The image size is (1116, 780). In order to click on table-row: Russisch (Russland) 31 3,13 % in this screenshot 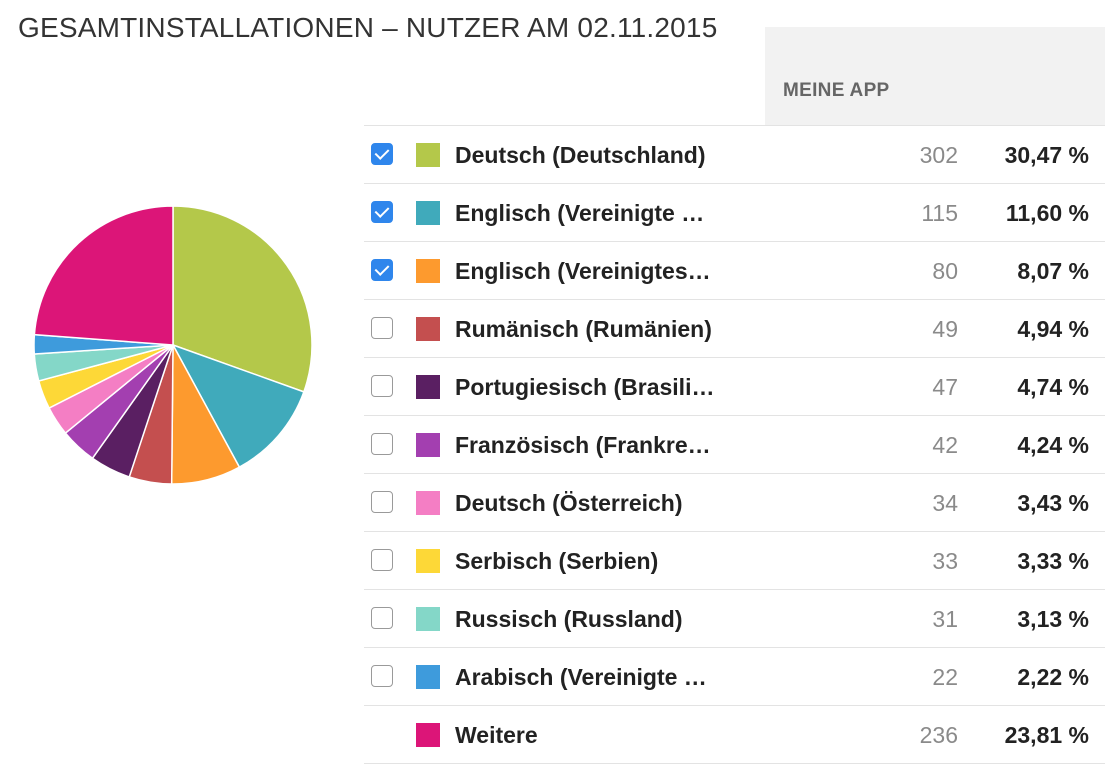, I will do `click(734, 619)`.